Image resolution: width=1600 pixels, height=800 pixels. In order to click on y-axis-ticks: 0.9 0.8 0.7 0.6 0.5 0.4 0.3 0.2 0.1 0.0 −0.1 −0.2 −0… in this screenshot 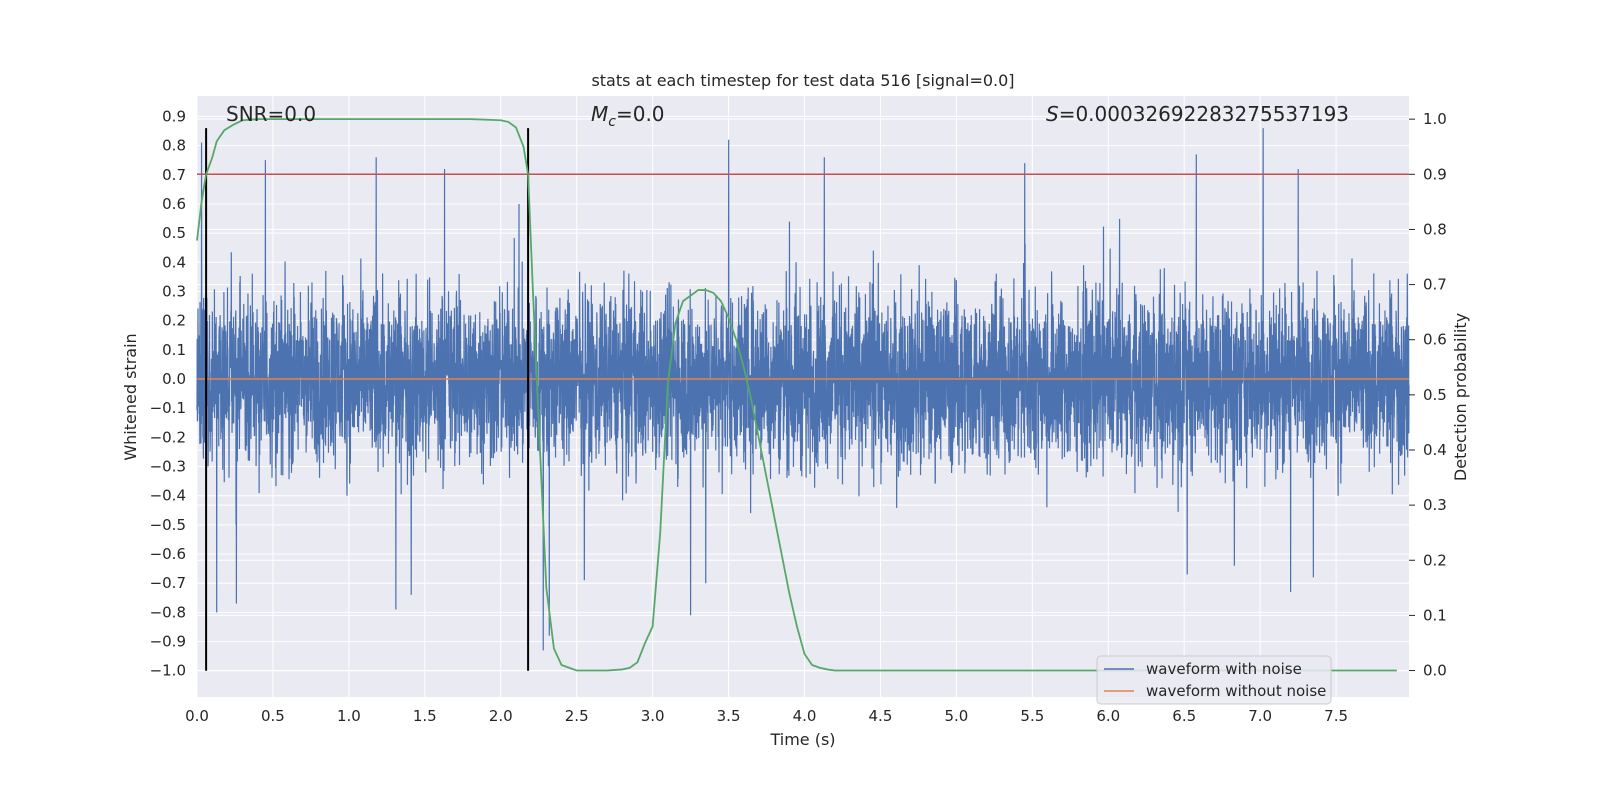, I will do `click(168, 393)`.